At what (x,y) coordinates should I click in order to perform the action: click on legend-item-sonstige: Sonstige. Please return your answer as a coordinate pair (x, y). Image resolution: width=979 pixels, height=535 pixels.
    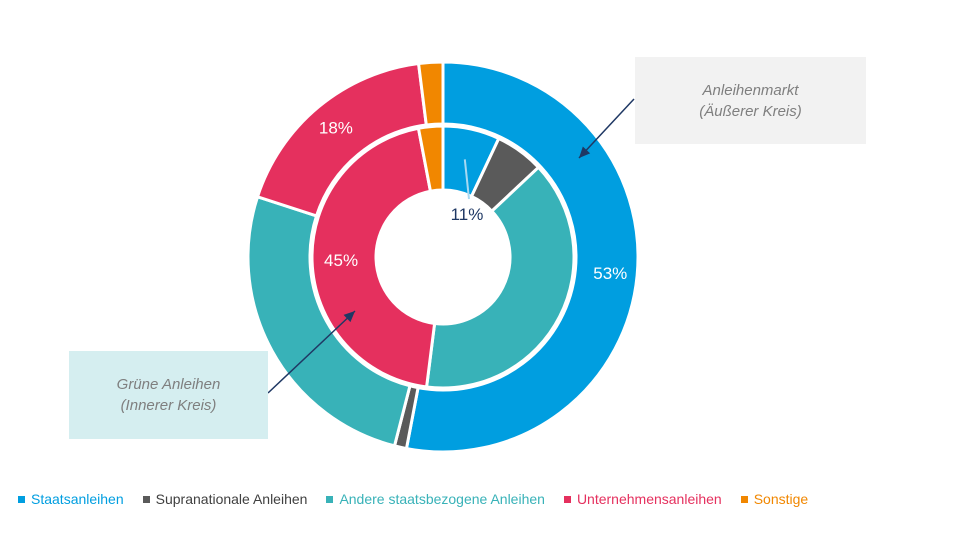
    Looking at the image, I should click on (774, 499).